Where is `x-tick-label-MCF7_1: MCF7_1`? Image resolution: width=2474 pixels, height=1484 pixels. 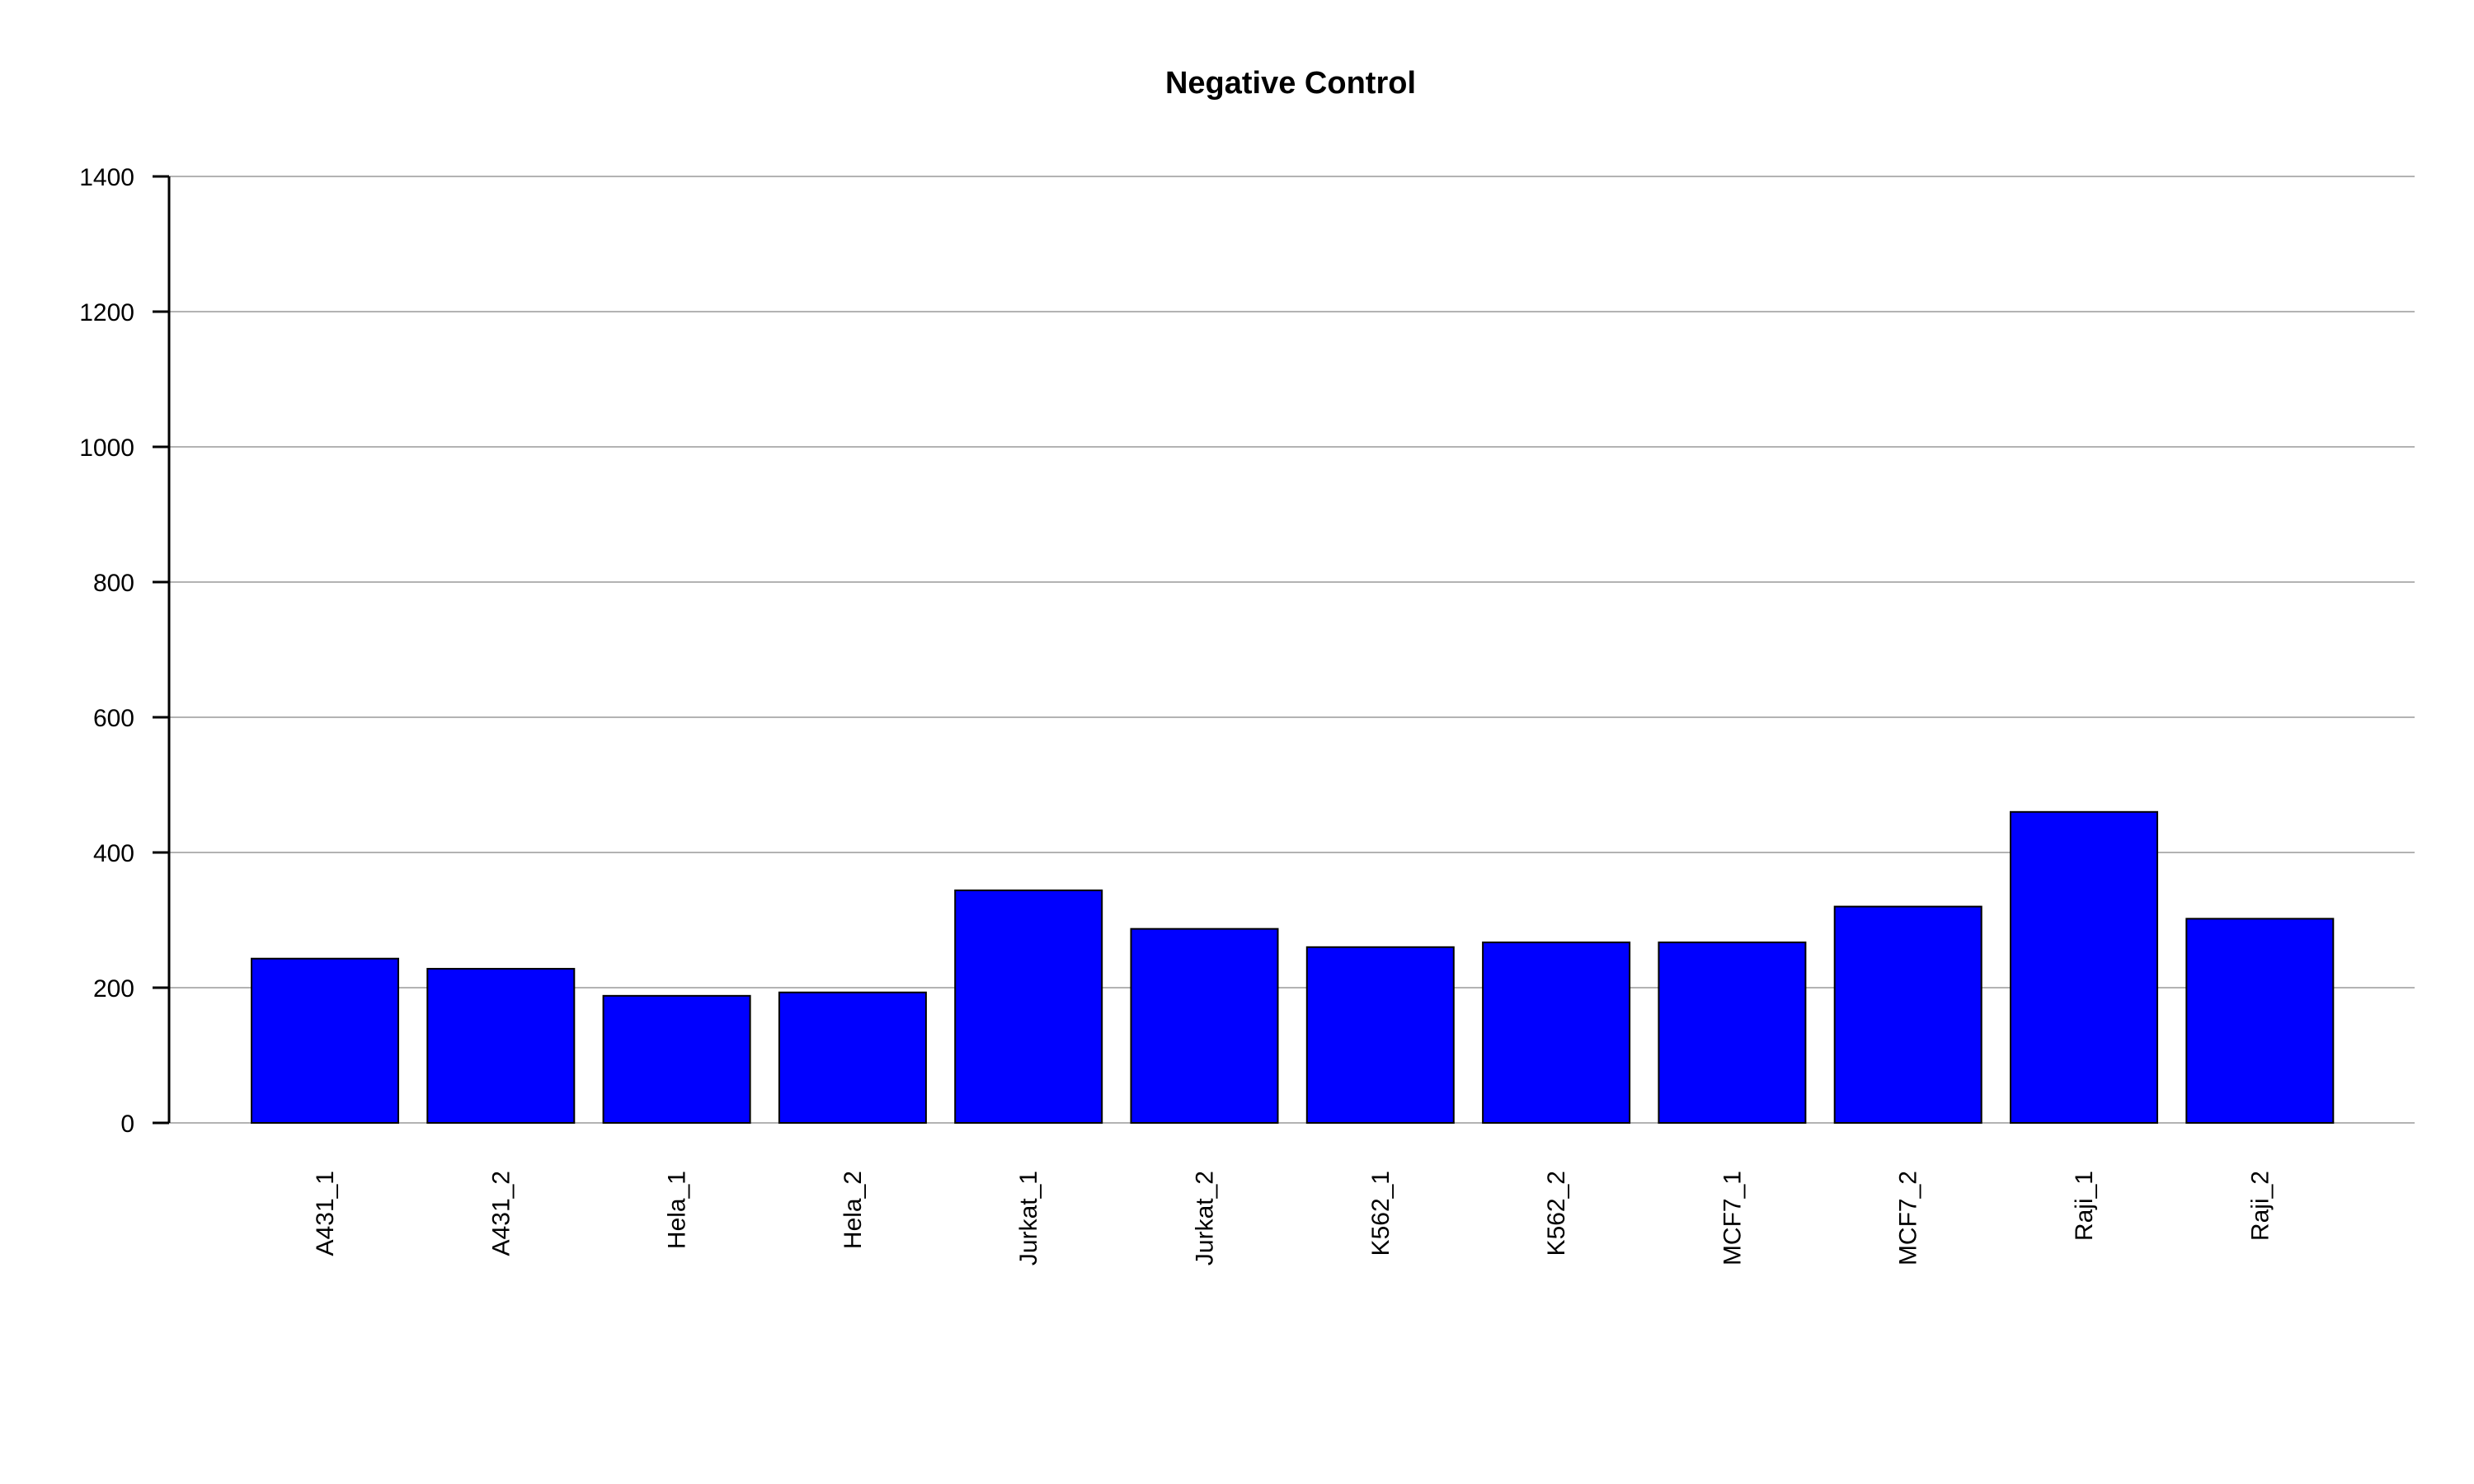 x-tick-label-MCF7_1: MCF7_1 is located at coordinates (1732, 1218).